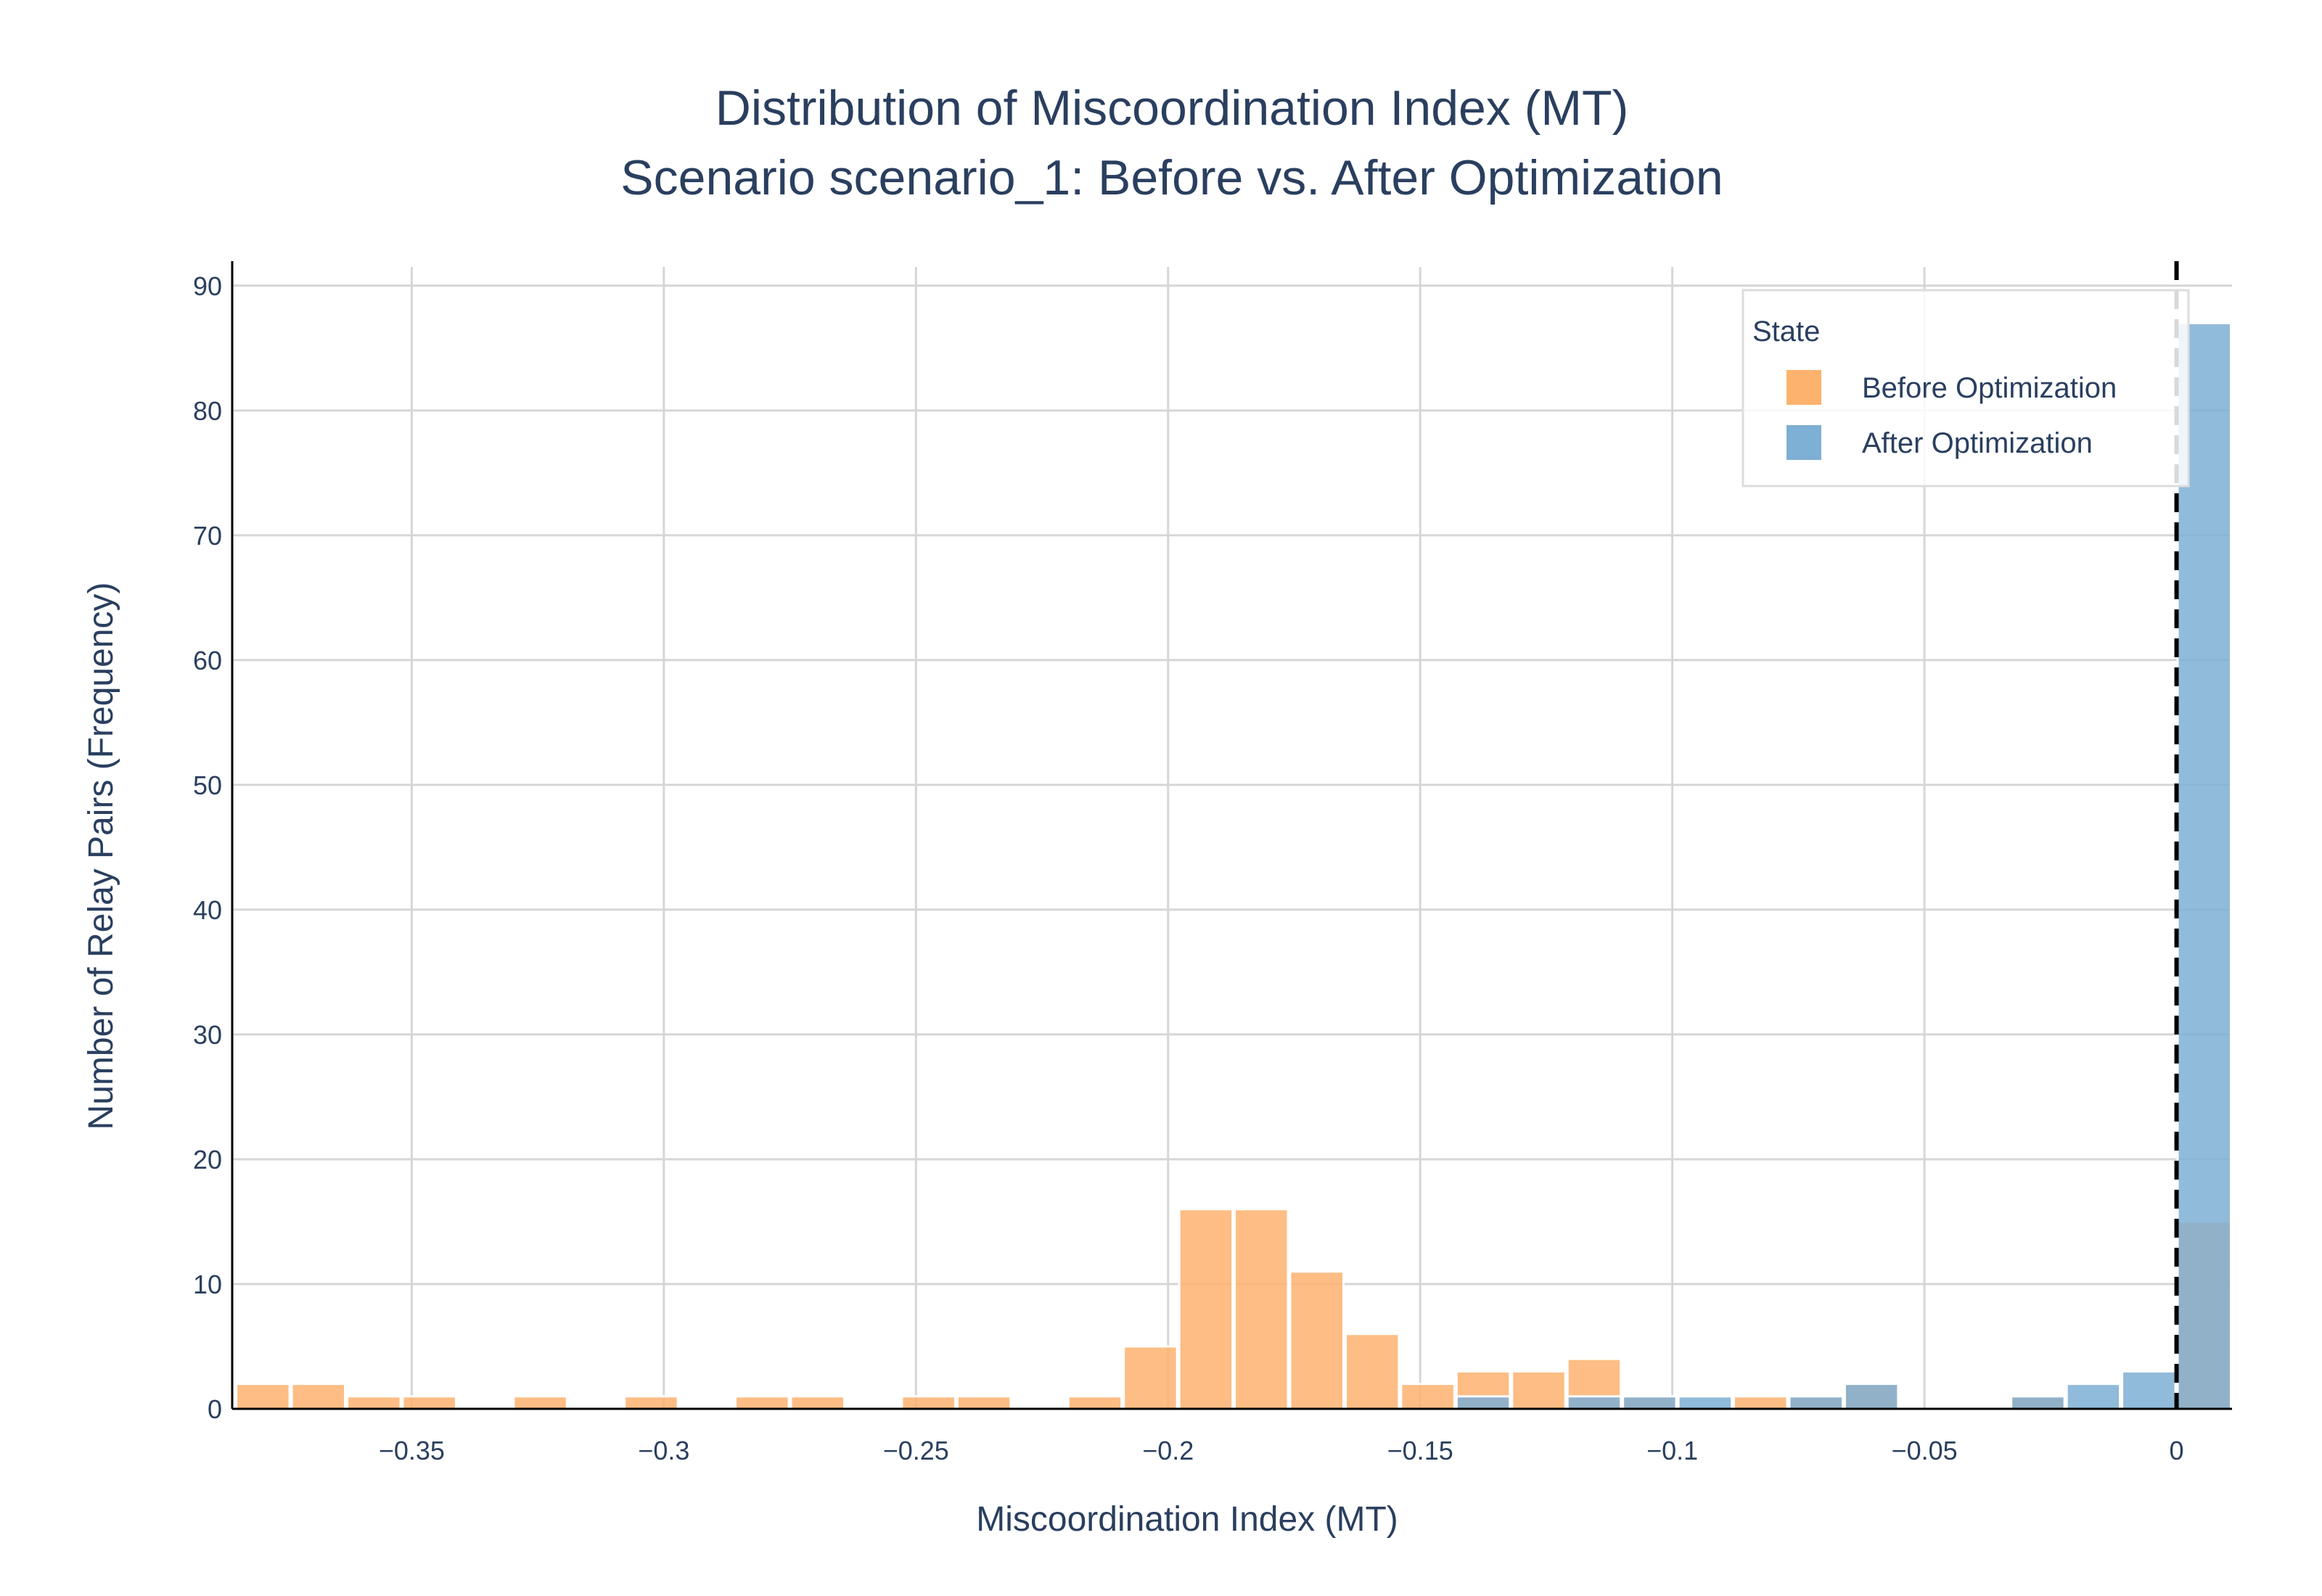  What do you see at coordinates (207, 910) in the screenshot?
I see `y-tick-label: 40` at bounding box center [207, 910].